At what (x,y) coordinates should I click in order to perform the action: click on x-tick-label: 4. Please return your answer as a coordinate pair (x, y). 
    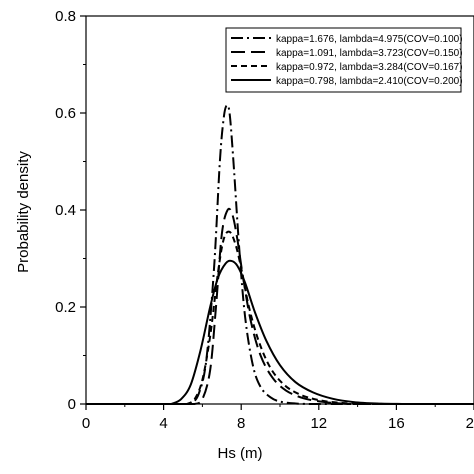
    Looking at the image, I should click on (163, 423).